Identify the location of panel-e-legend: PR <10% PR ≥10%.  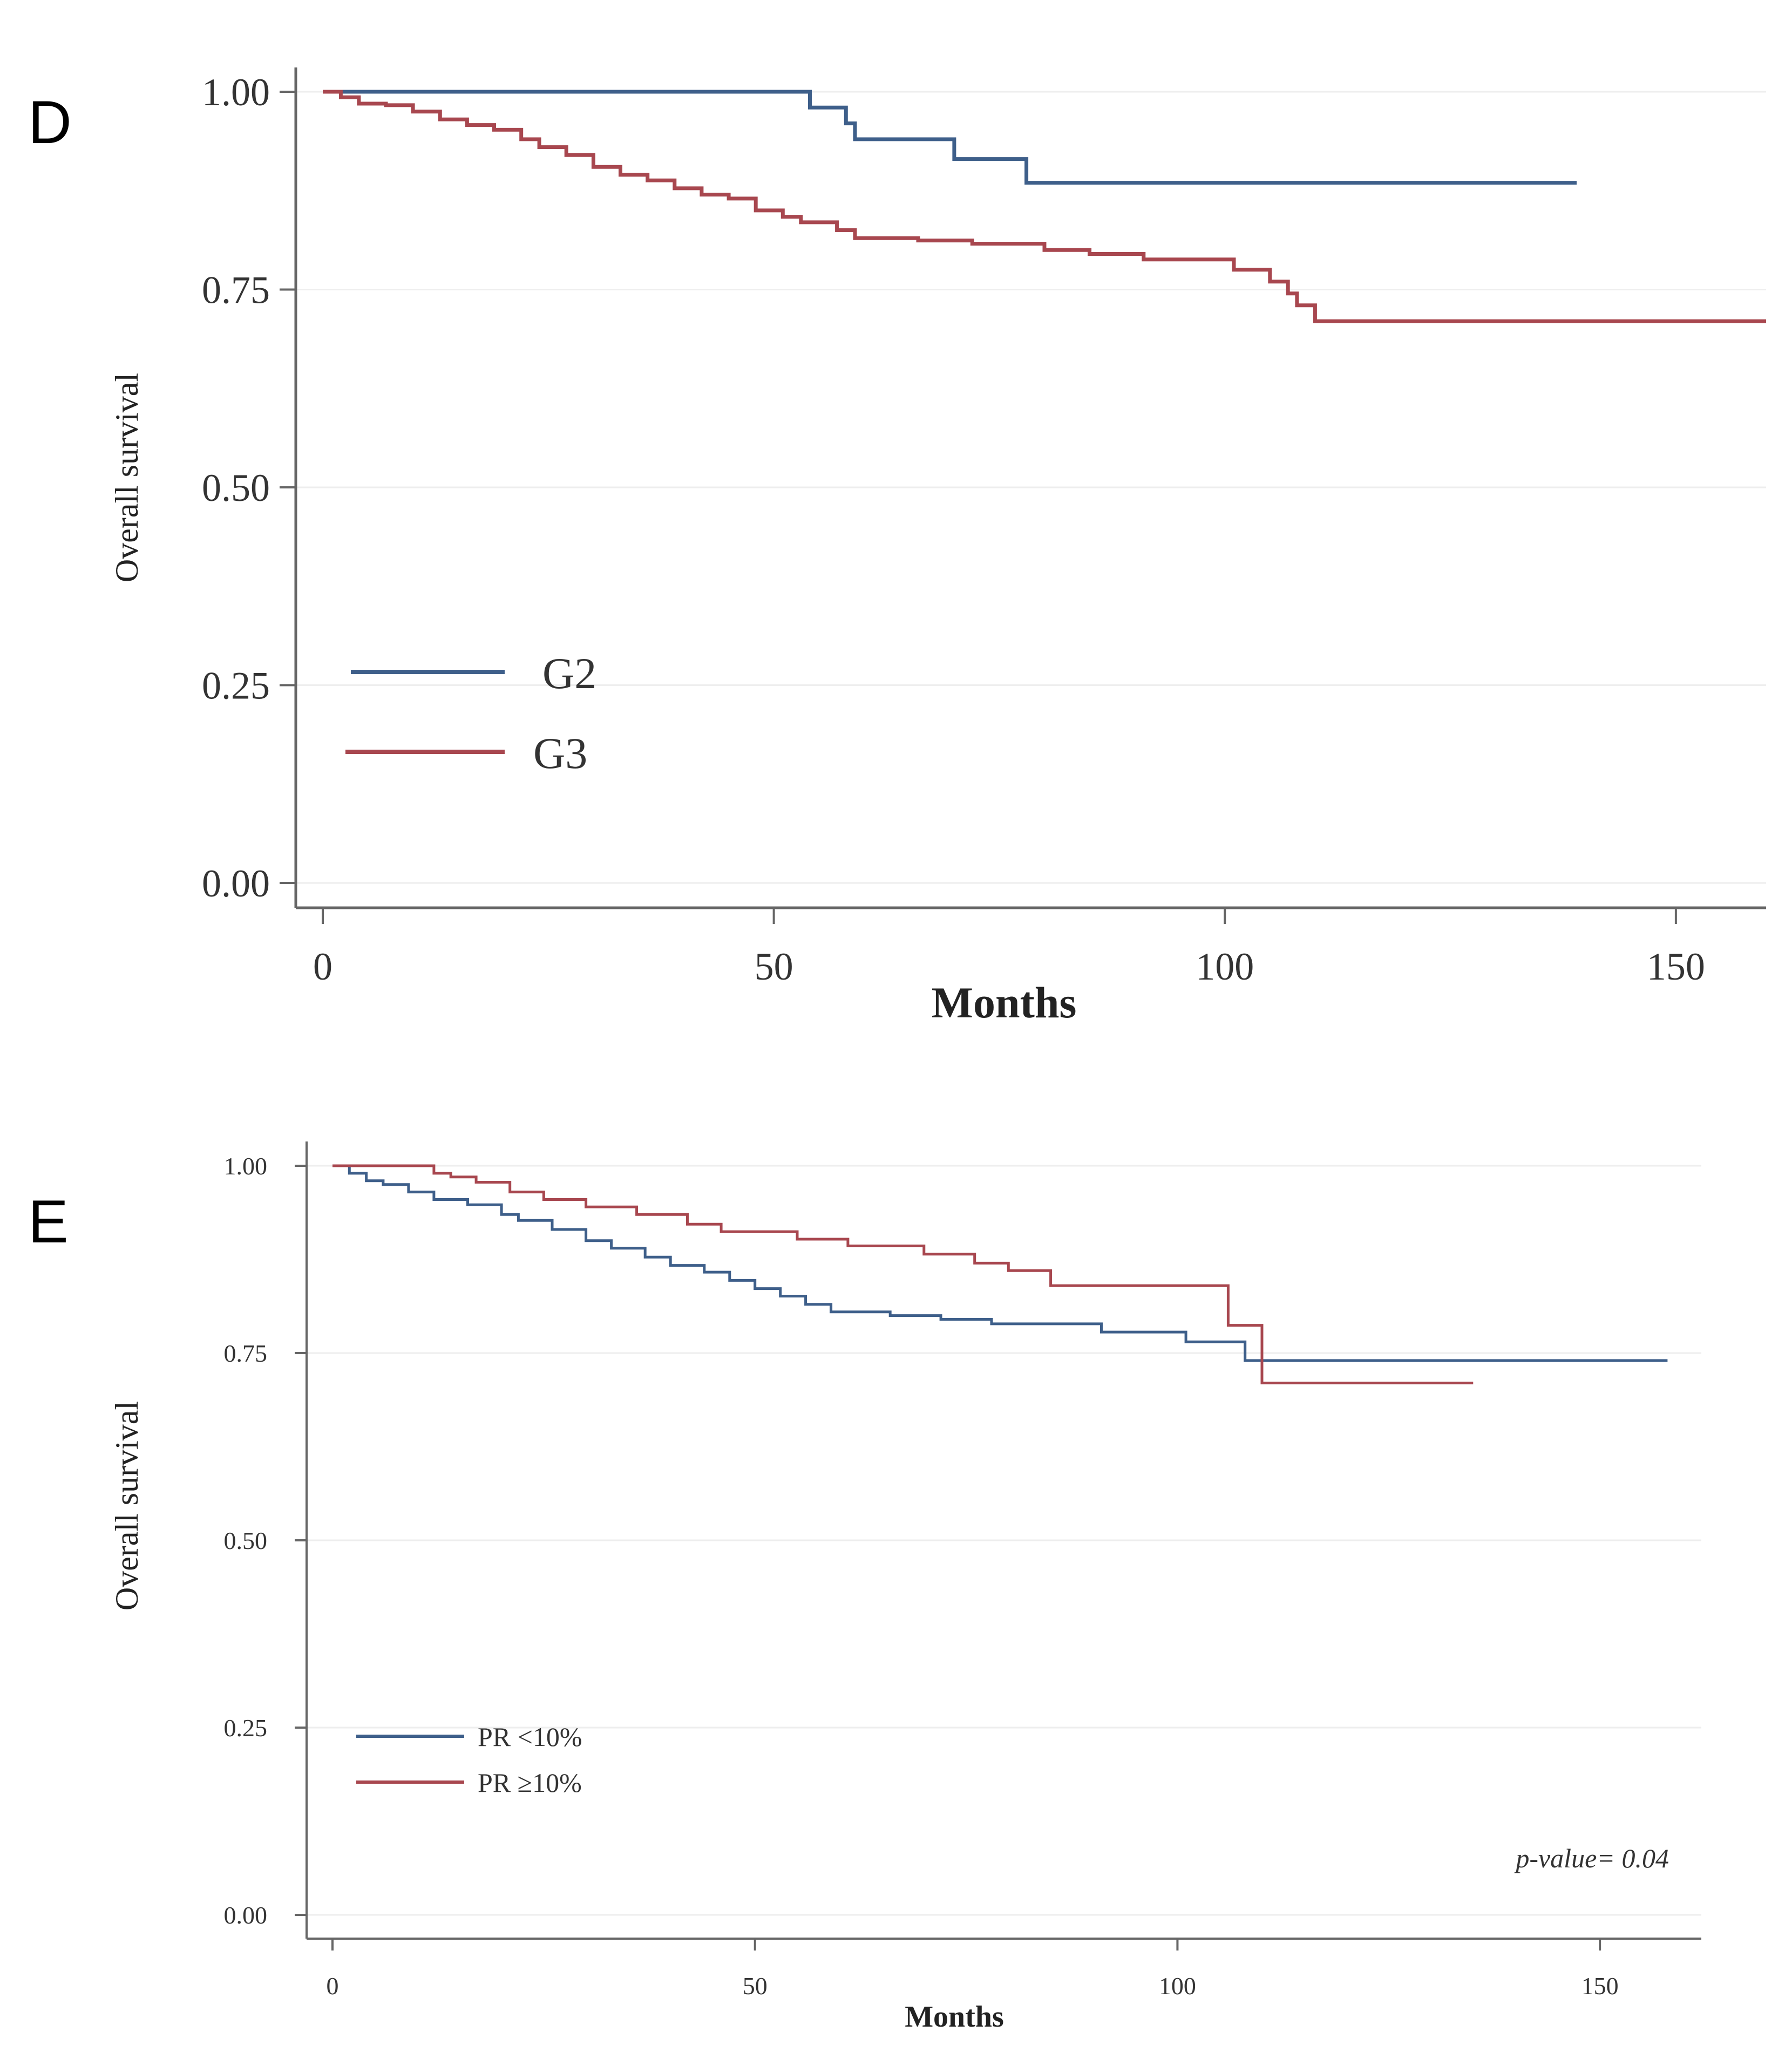
(469, 1760).